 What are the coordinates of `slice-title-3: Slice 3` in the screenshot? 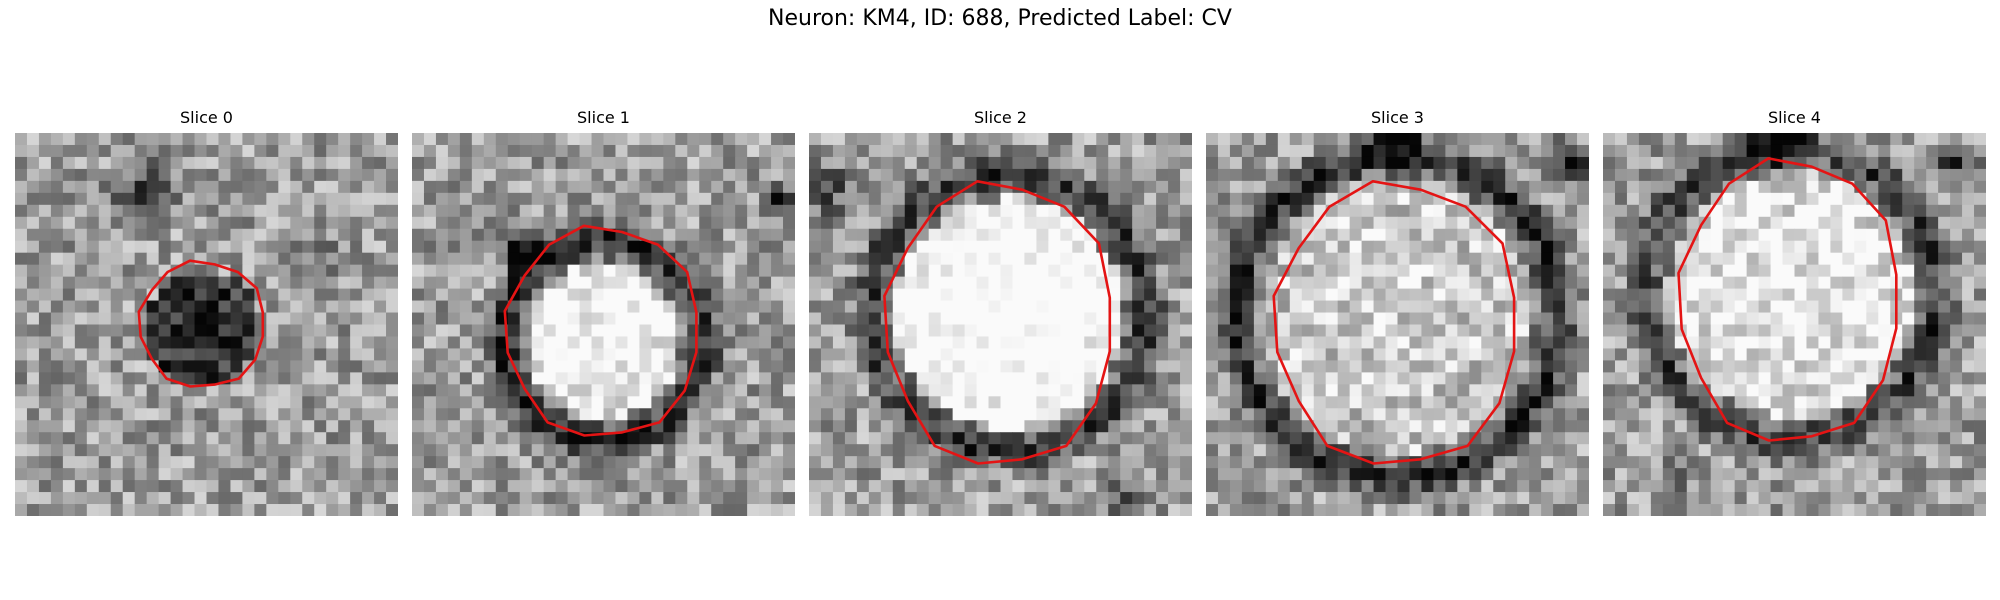 It's located at (1397, 117).